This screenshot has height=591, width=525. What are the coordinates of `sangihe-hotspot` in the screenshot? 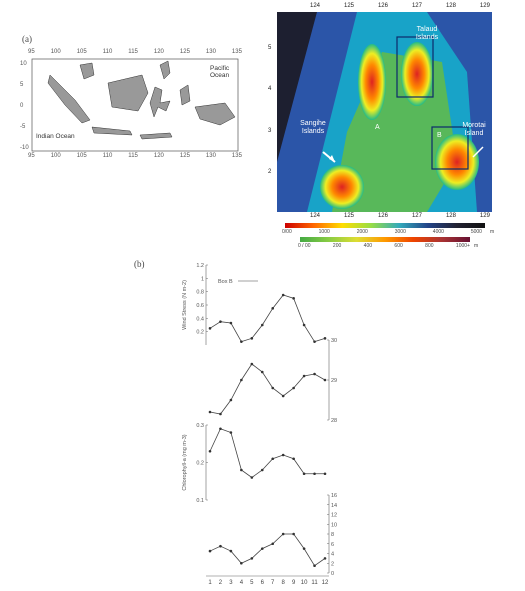 It's located at (342, 187).